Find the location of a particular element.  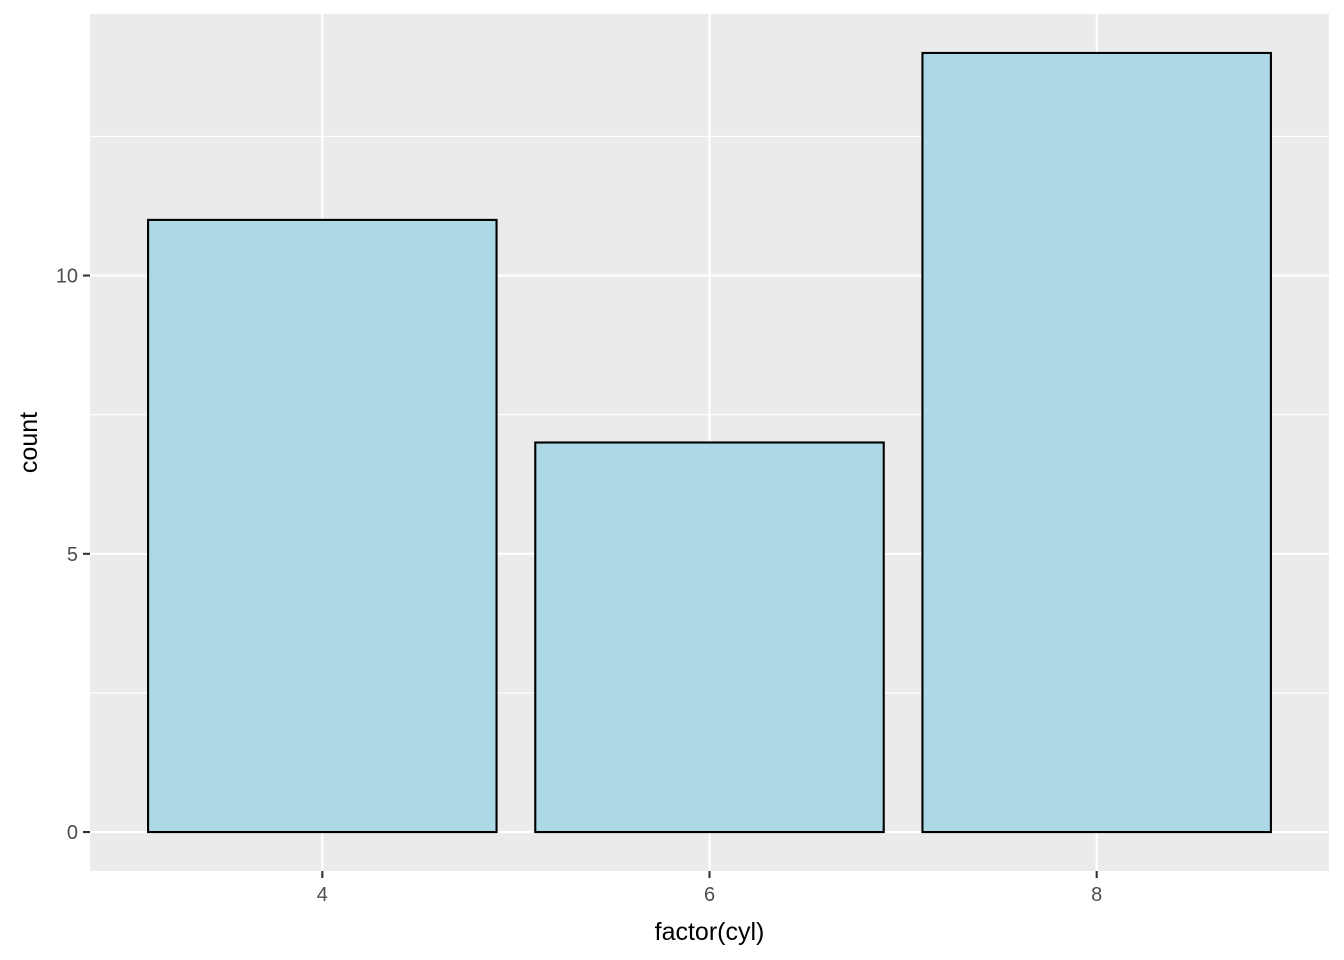

y-tick-label: 0 is located at coordinates (72, 833).